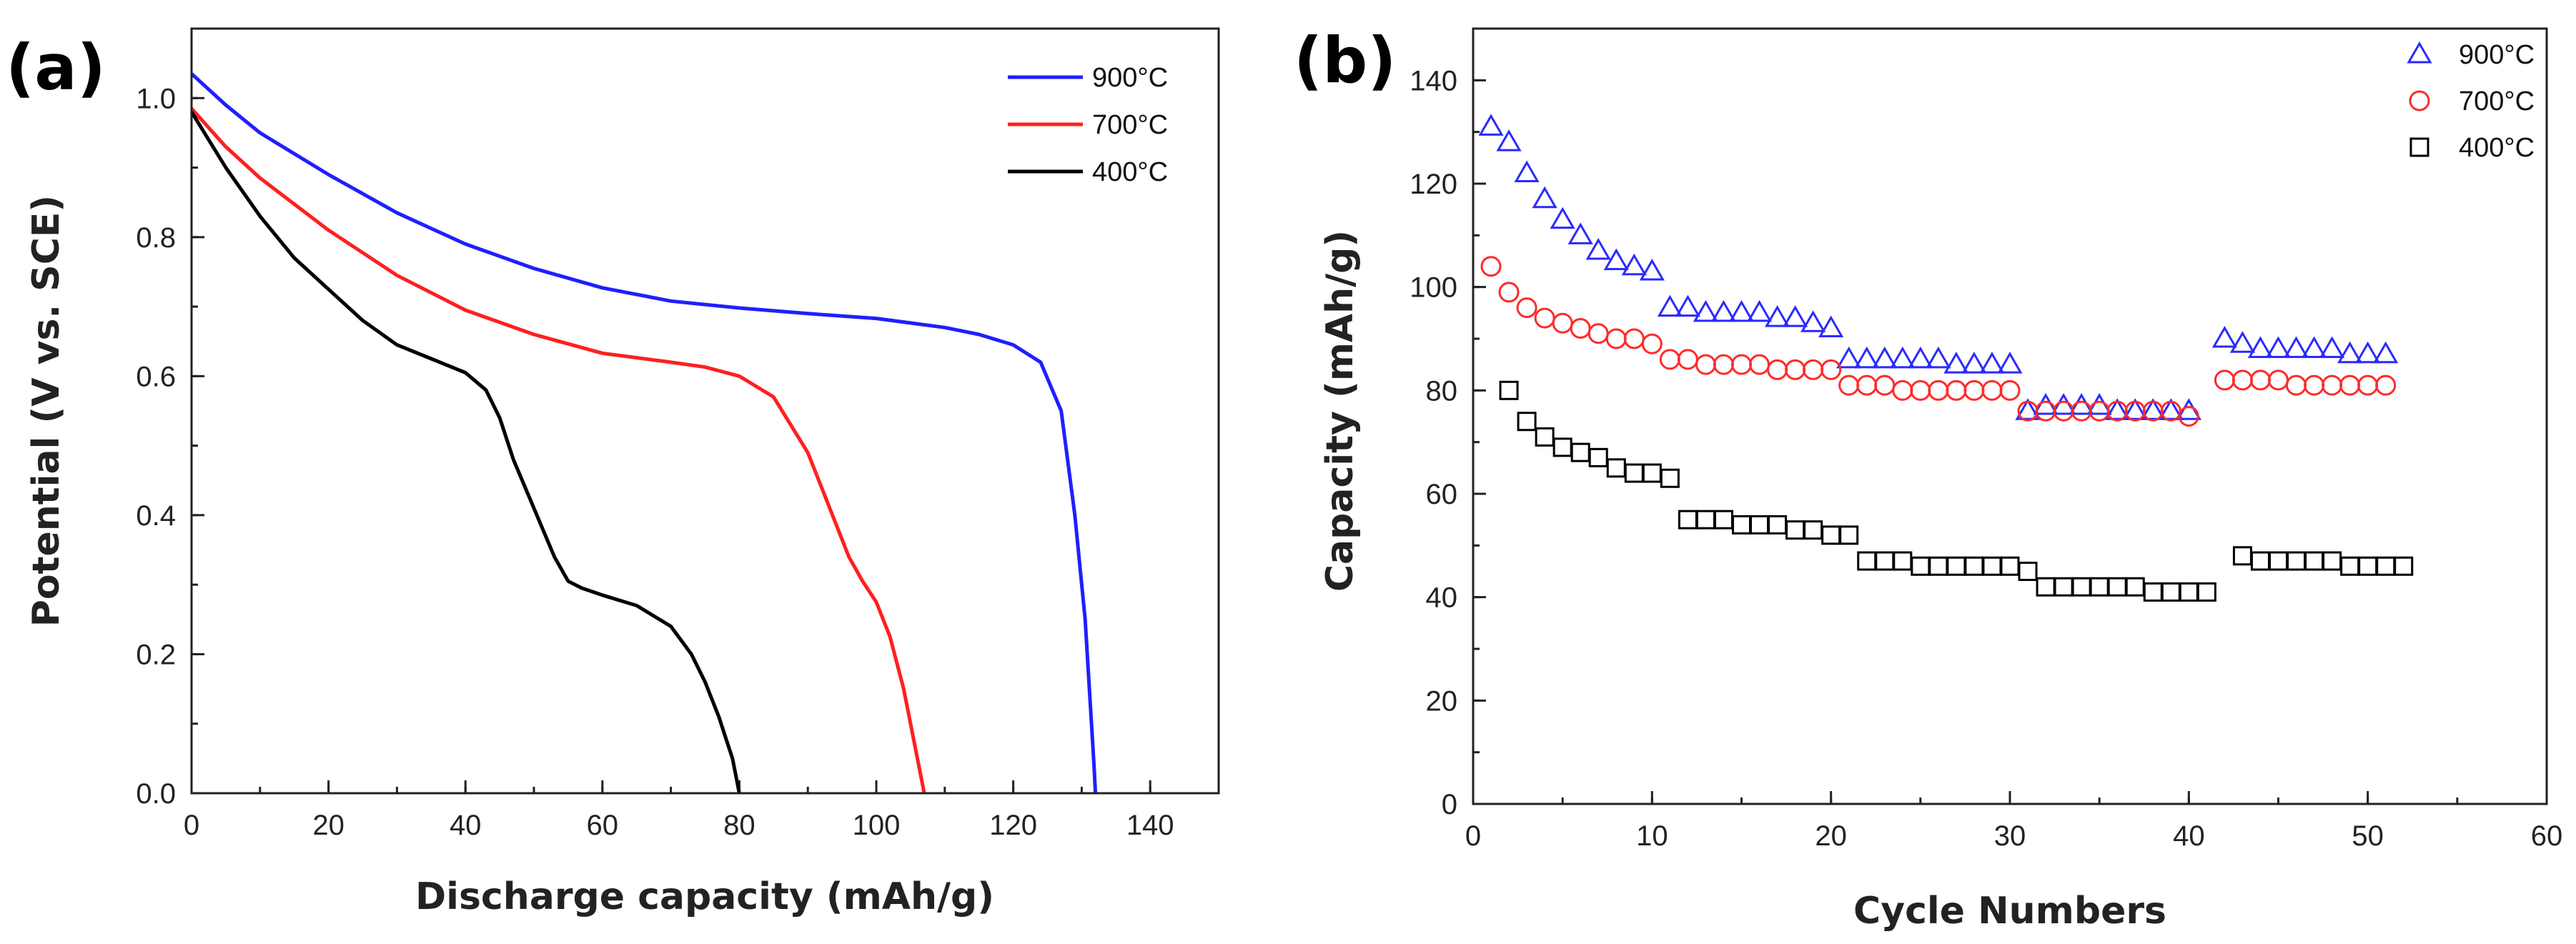  I want to click on y-tick-label: 0.4, so click(156, 516).